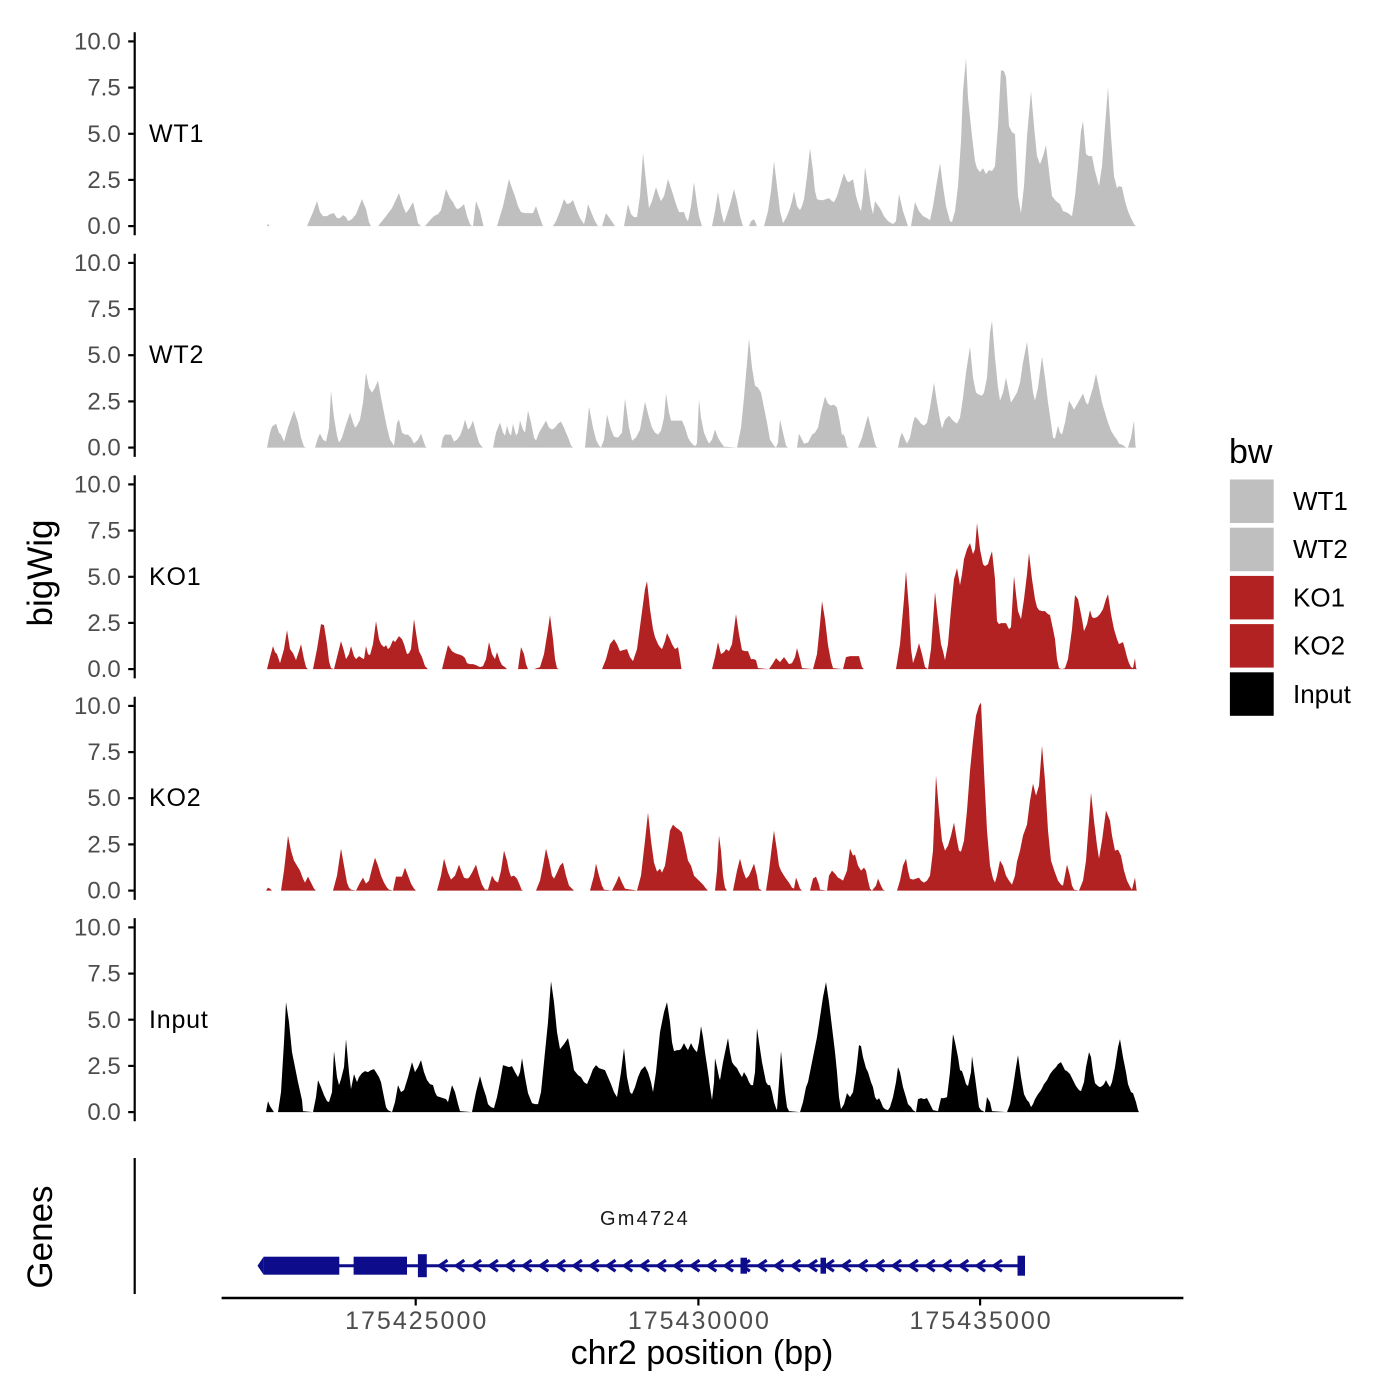 Image resolution: width=1400 pixels, height=1400 pixels. I want to click on svg-text: 175430000, so click(699, 1321).